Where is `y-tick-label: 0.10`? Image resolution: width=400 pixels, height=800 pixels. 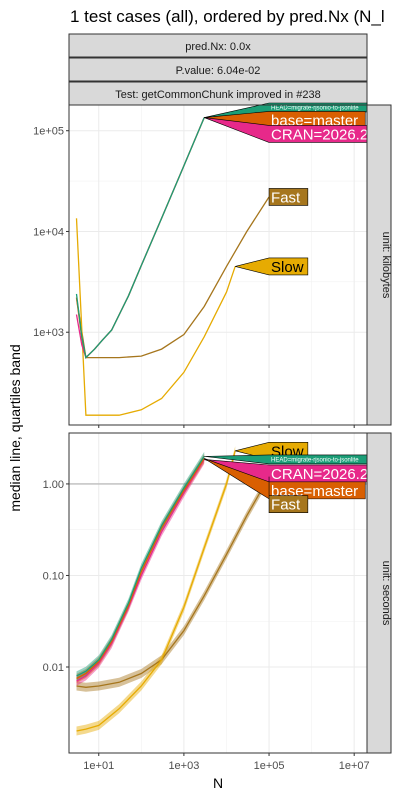
y-tick-label: 0.10 is located at coordinates (53, 576).